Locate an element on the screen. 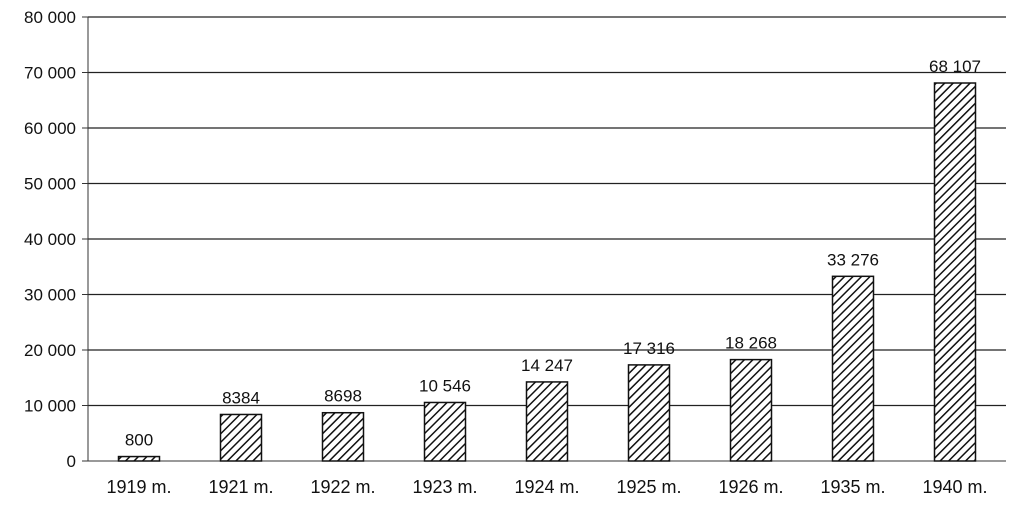 The width and height of the screenshot is (1009, 511). y-tick-label: 50 000 is located at coordinates (50, 184).